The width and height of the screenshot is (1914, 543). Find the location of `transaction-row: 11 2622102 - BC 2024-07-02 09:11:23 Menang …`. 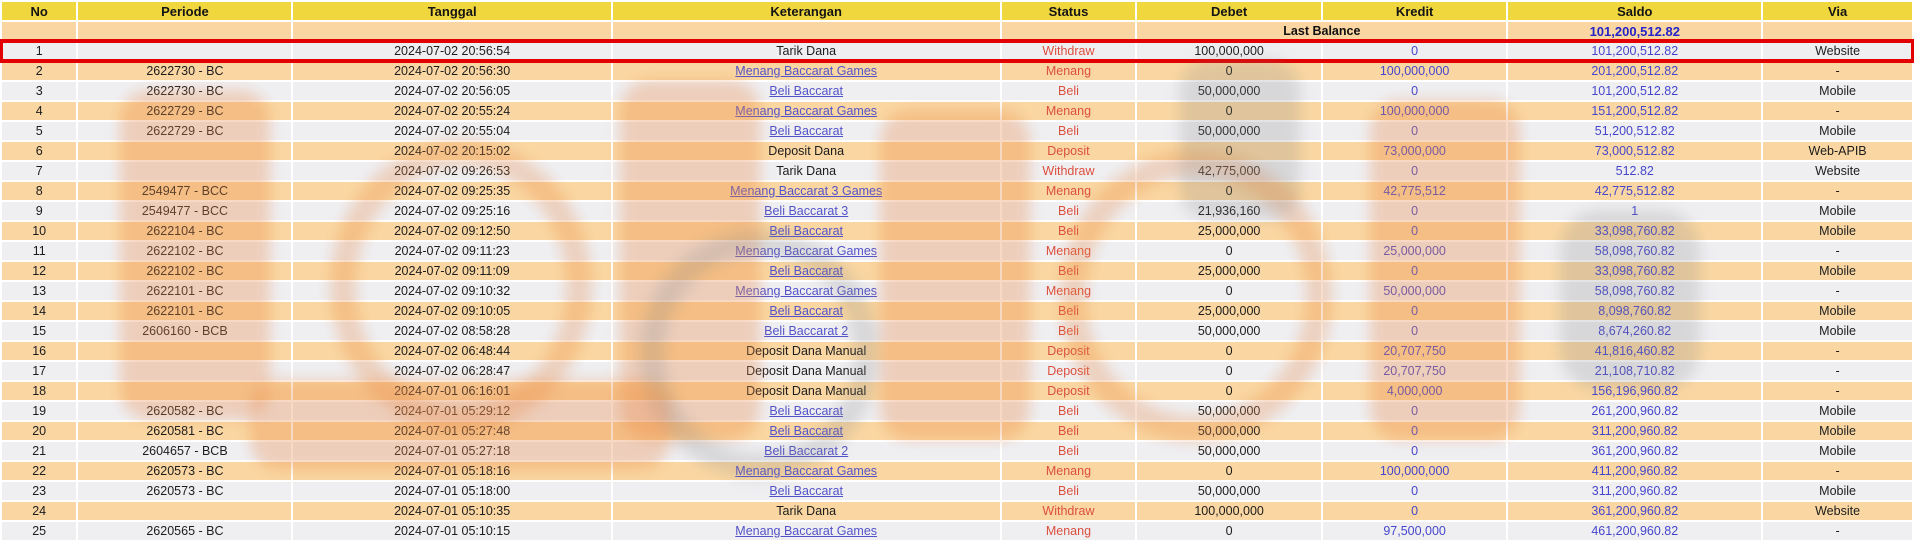

transaction-row: 11 2622102 - BC 2024-07-02 09:11:23 Menang … is located at coordinates (957, 251).